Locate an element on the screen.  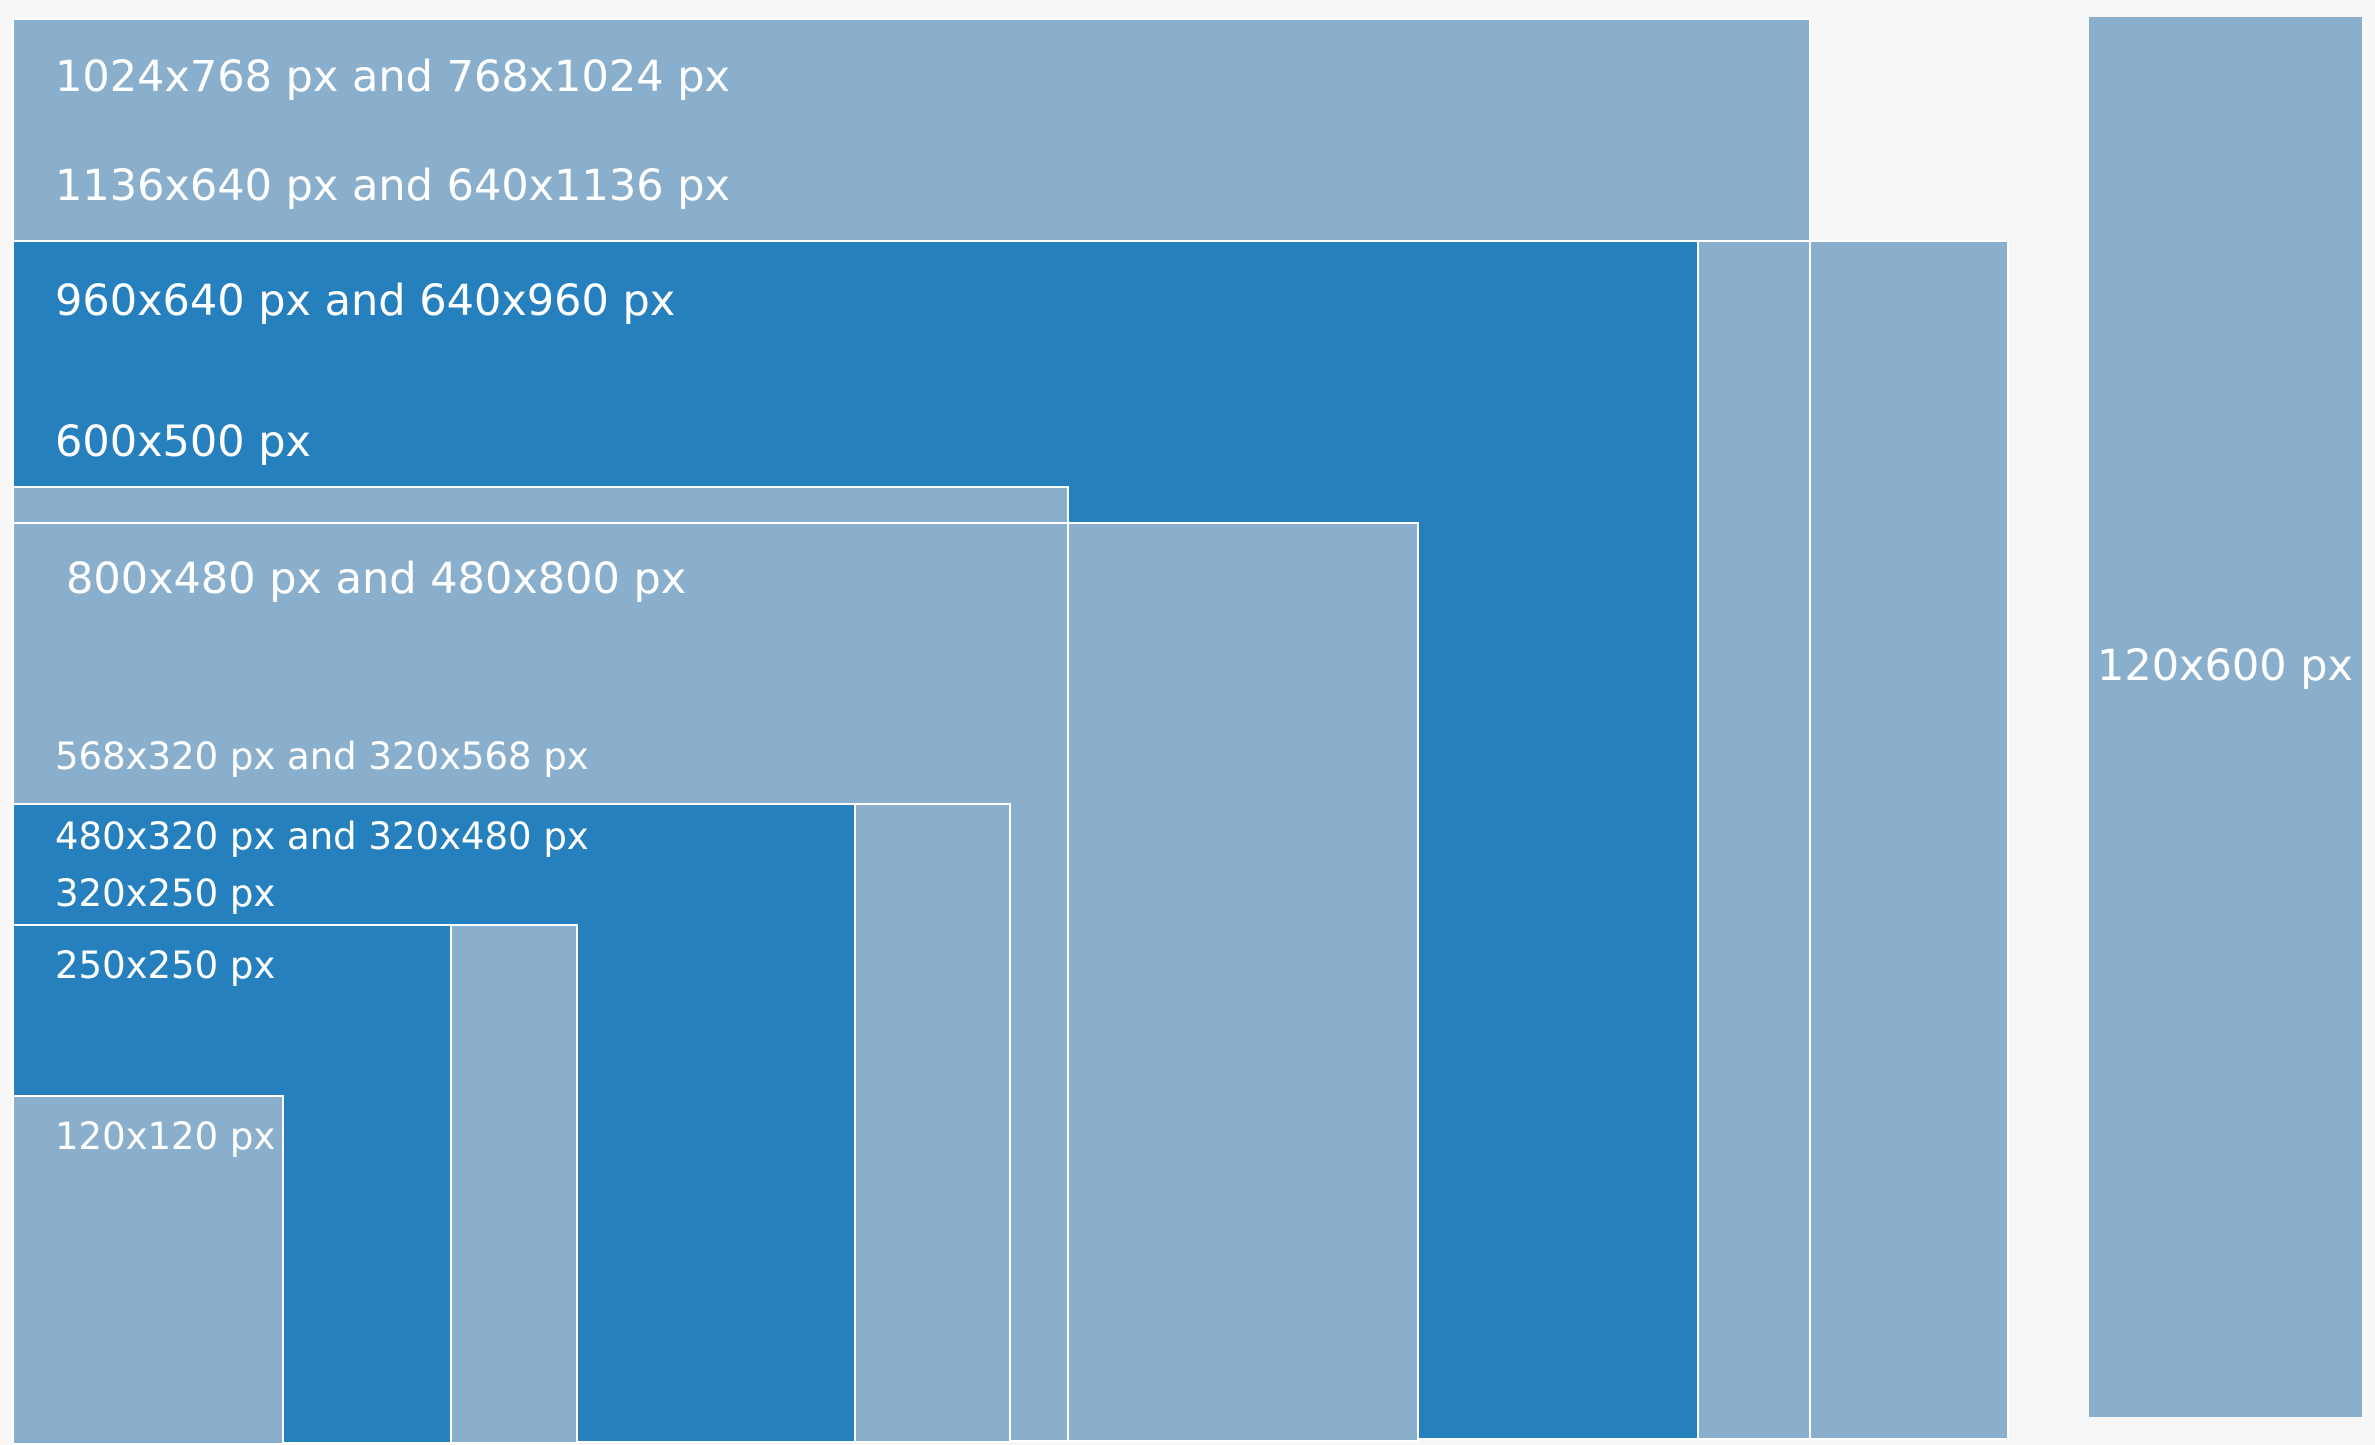
label-120x120: 120x120 px is located at coordinates (165, 1136).